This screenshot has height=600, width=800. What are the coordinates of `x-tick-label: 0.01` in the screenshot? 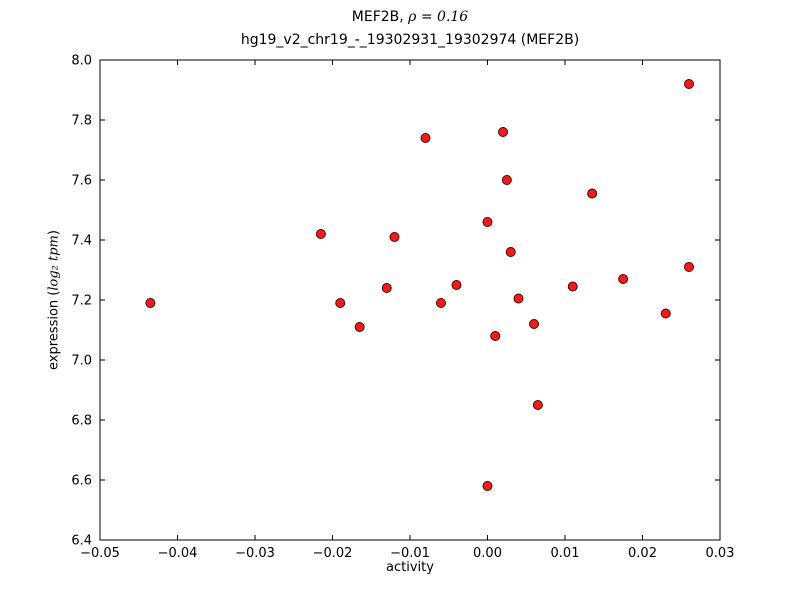 It's located at (565, 553).